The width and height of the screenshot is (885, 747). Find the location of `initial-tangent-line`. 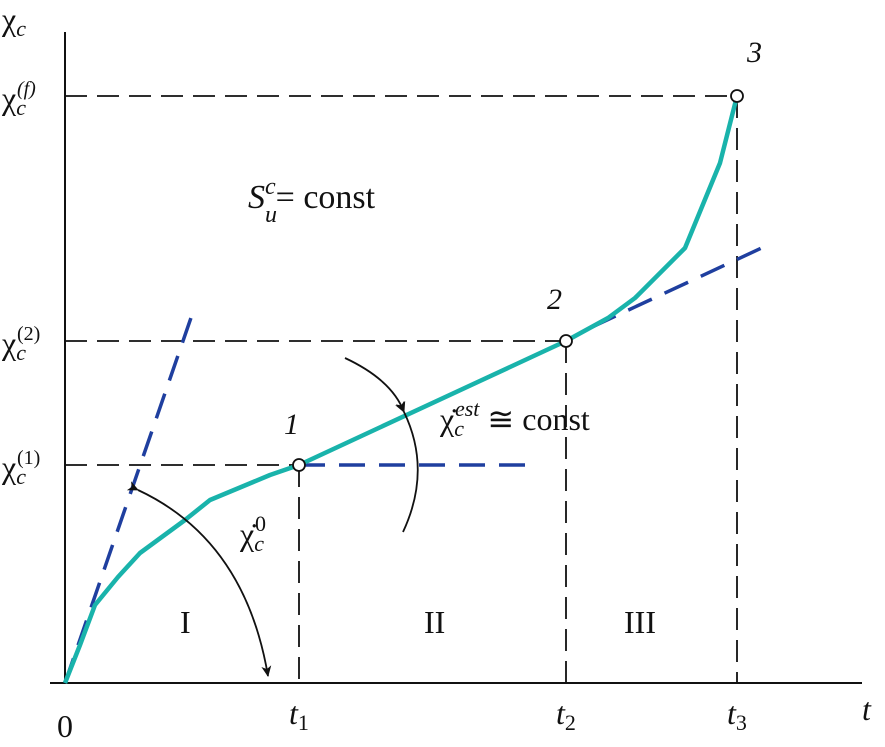

initial-tangent-line is located at coordinates (129, 497).